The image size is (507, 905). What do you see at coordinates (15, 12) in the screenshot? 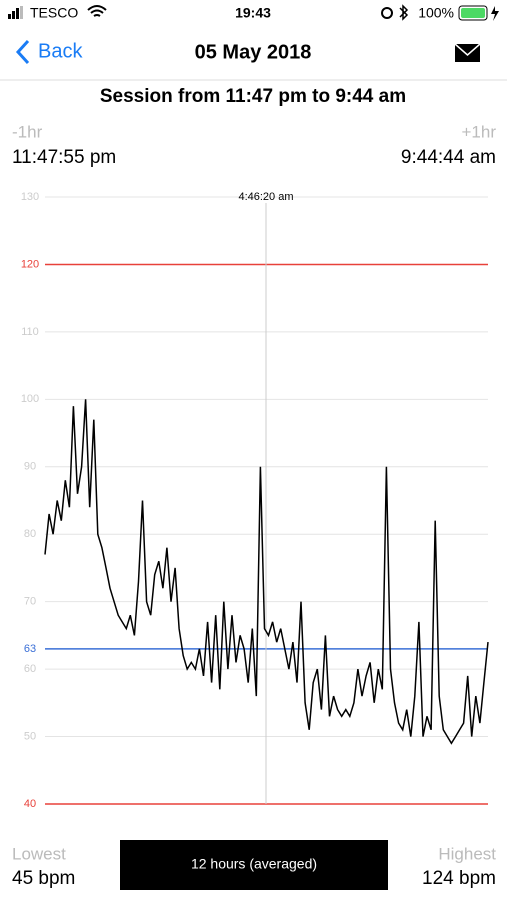
I see `signal-icon` at bounding box center [15, 12].